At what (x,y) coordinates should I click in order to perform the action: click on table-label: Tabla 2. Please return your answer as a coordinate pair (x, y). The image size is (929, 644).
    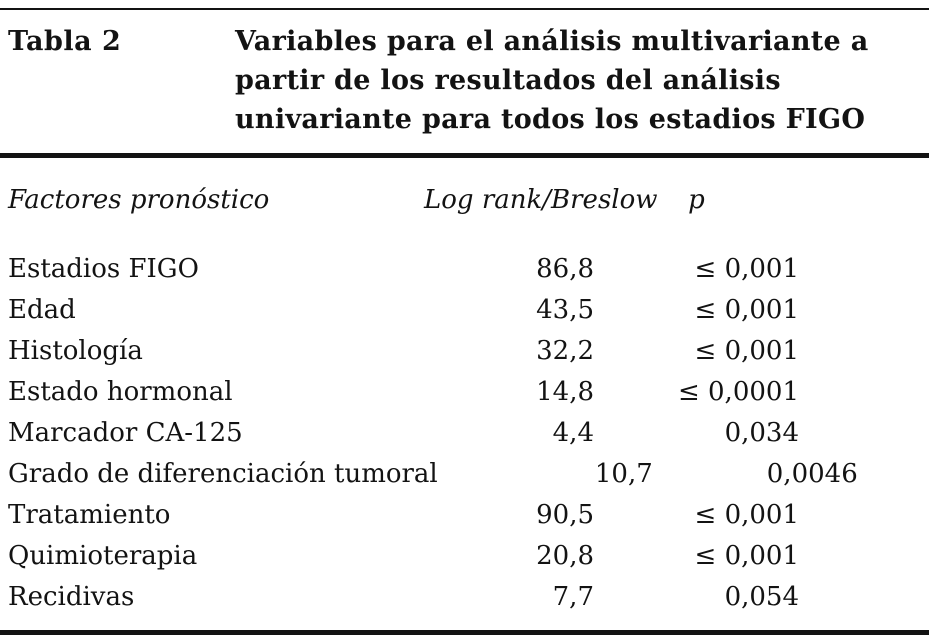
    Looking at the image, I should click on (65, 41).